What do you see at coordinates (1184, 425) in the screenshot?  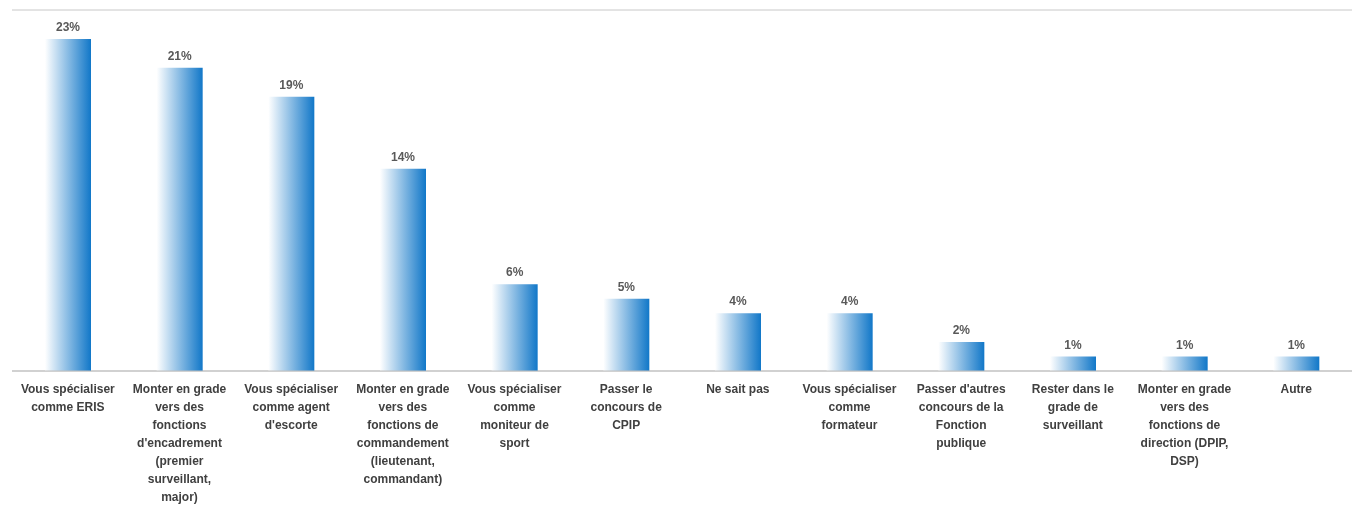 I see `x-tick-label: Monter en grade vers des fonctions de direction (DPIP, DSP)` at bounding box center [1184, 425].